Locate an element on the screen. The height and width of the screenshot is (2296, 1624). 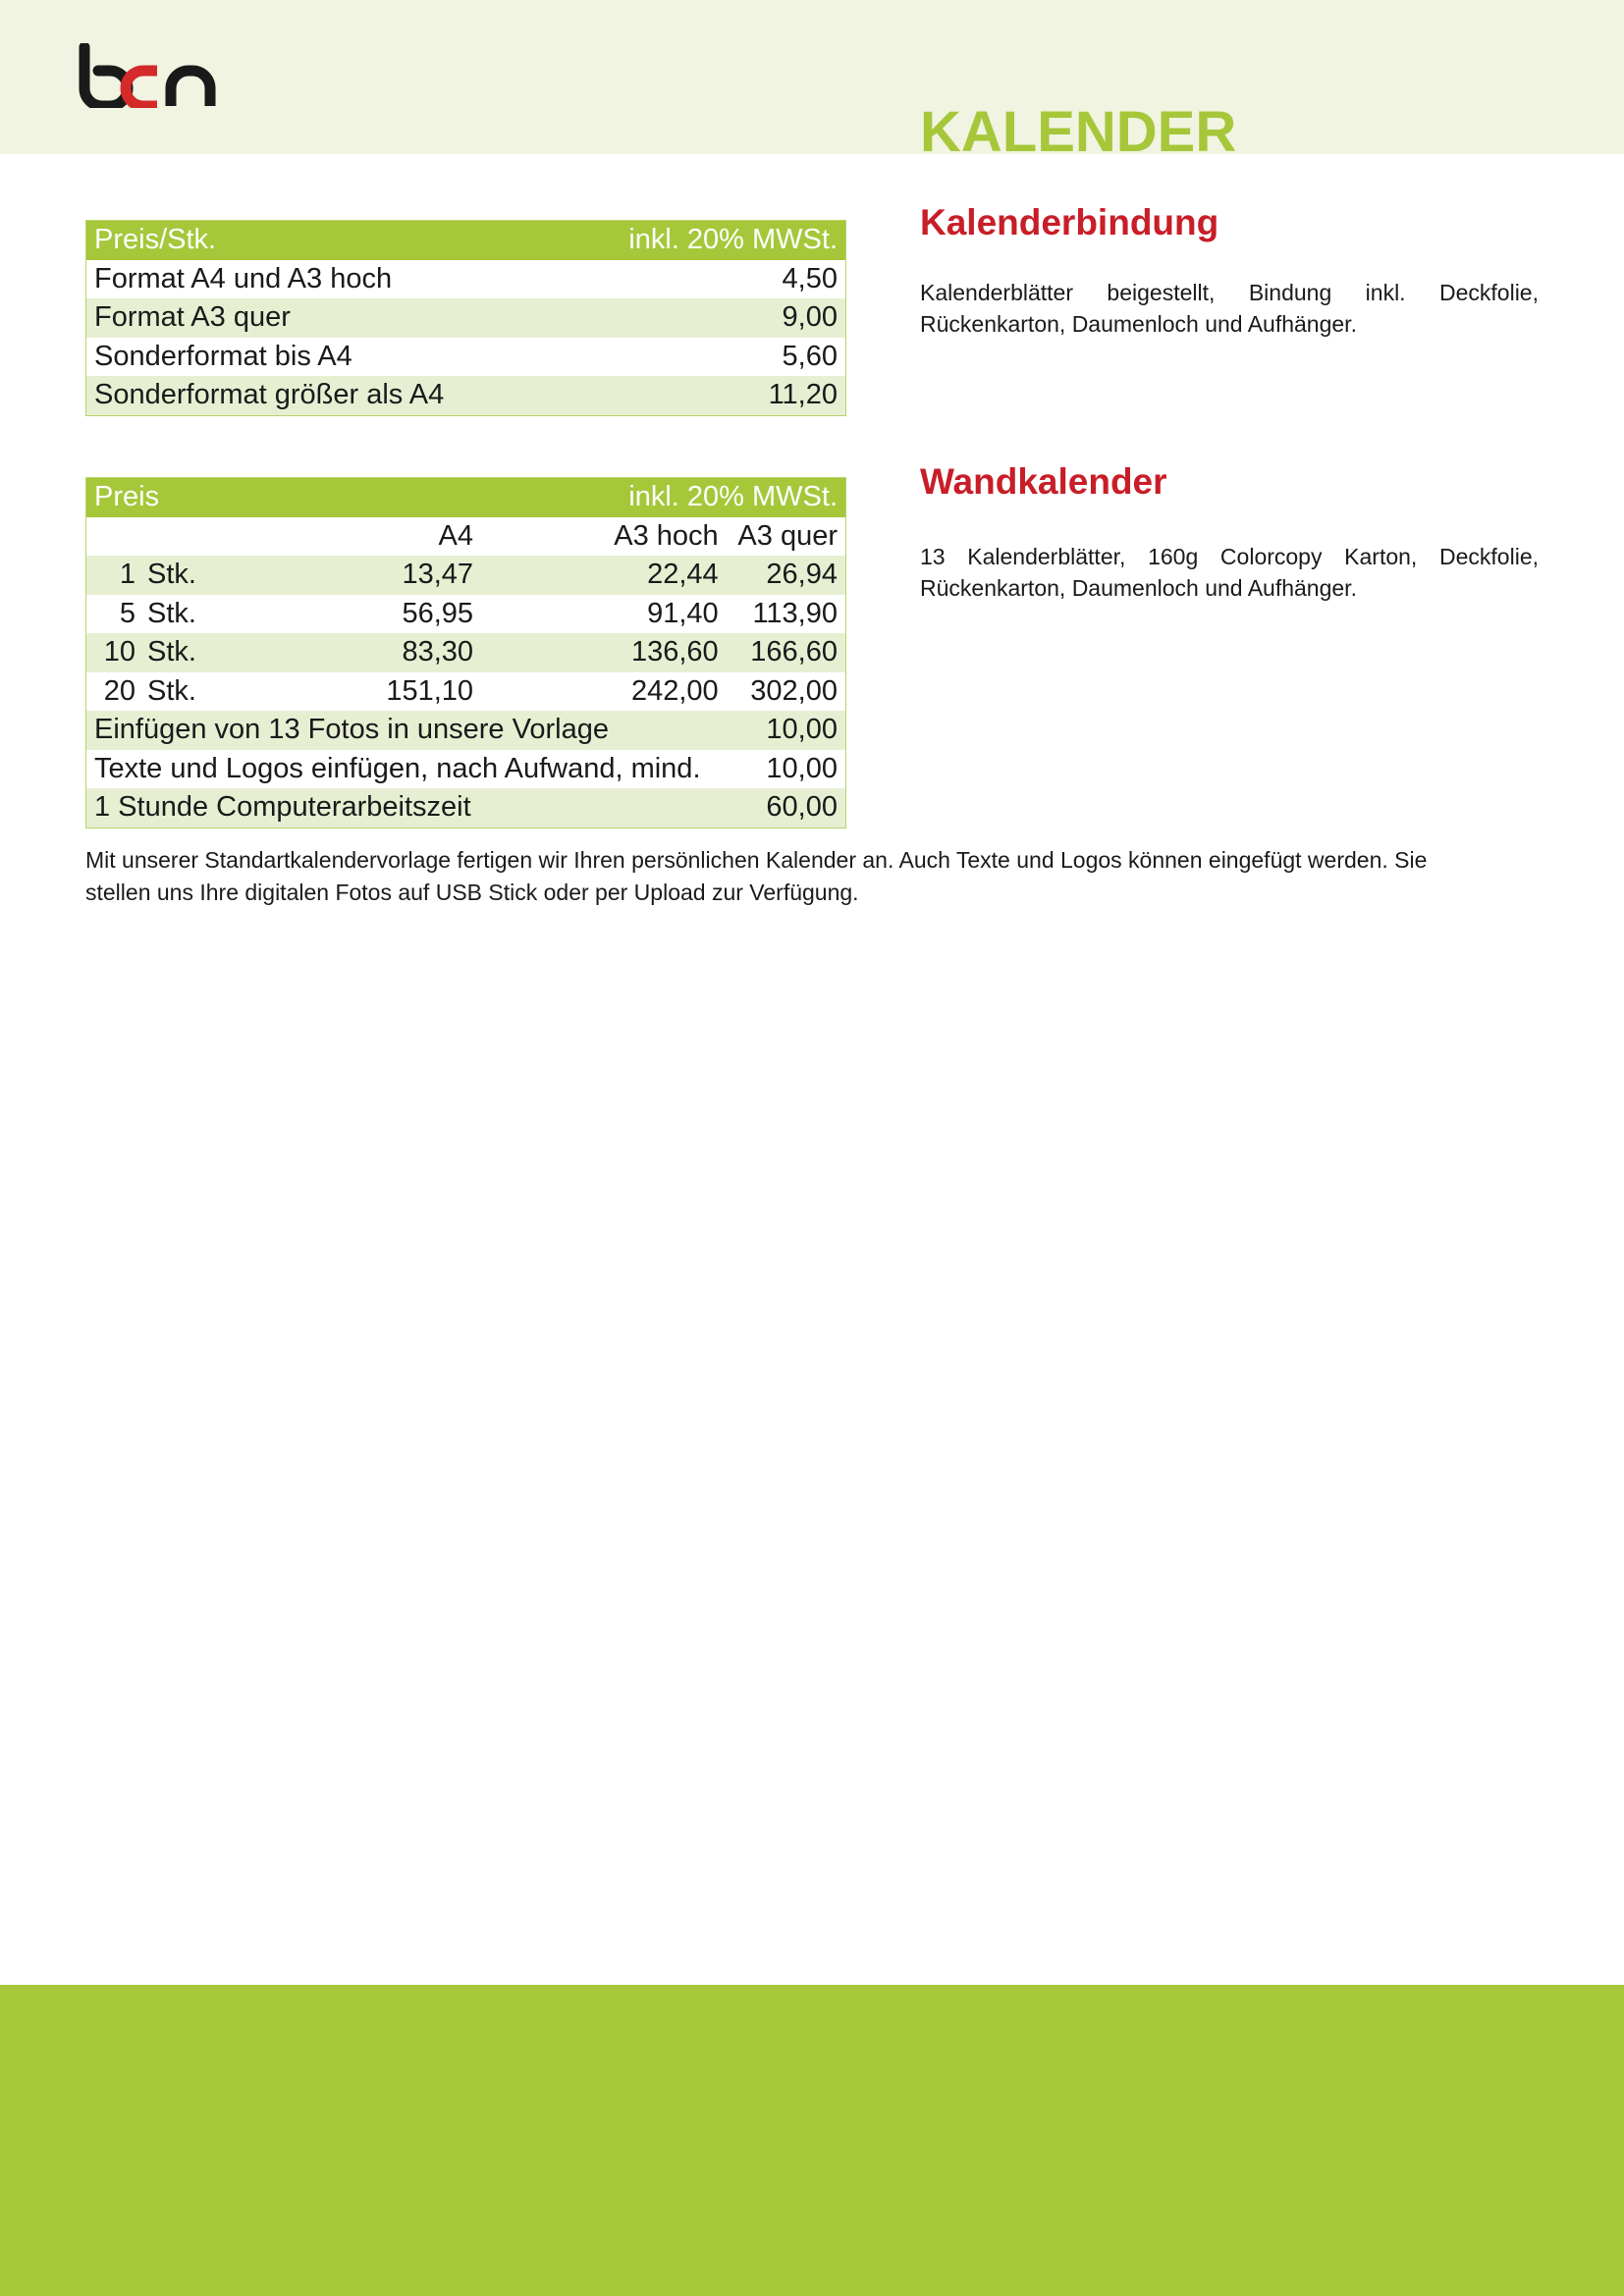
row-label: Sonderformat größer als A4 is located at coordinates (321, 395).